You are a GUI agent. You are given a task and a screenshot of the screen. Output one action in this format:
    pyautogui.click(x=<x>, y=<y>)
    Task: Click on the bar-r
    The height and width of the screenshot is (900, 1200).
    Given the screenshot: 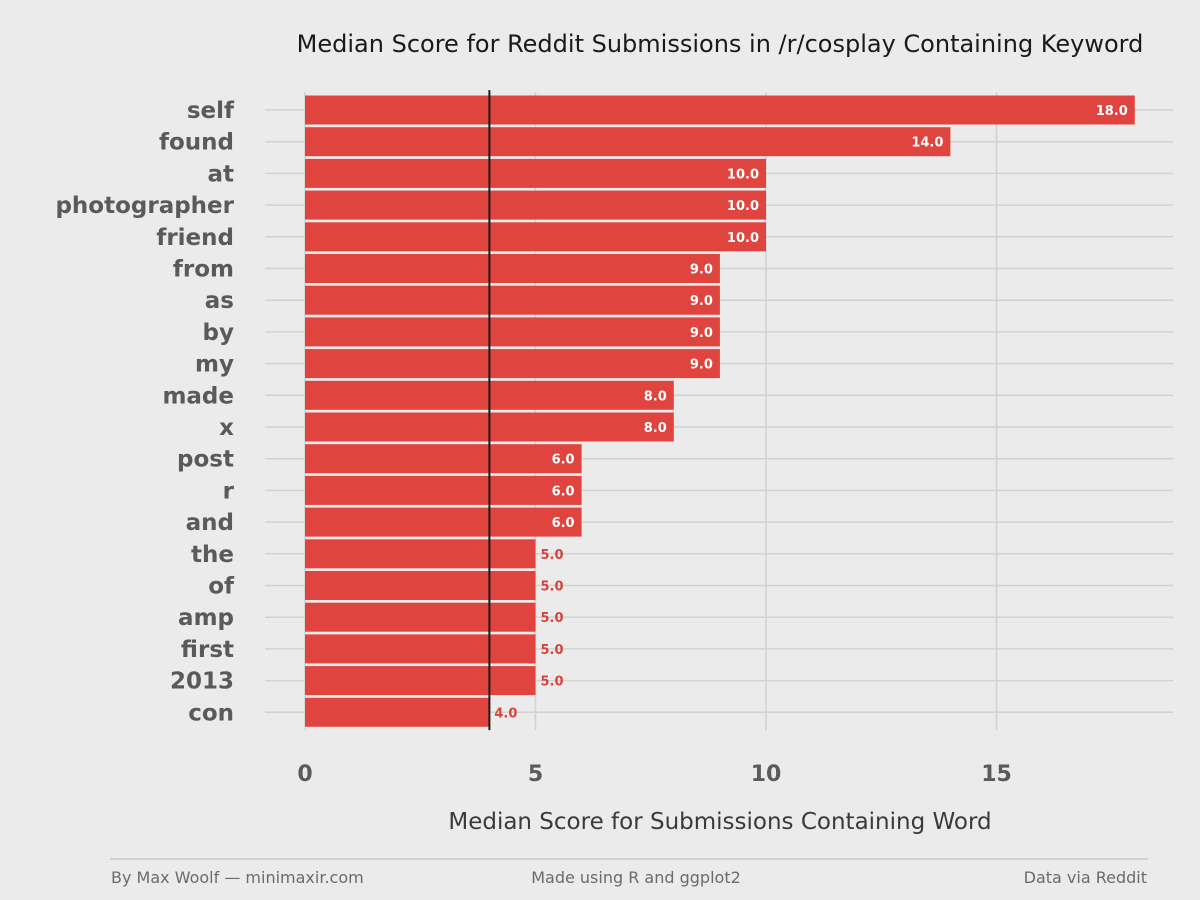 What is the action you would take?
    pyautogui.click(x=443, y=490)
    